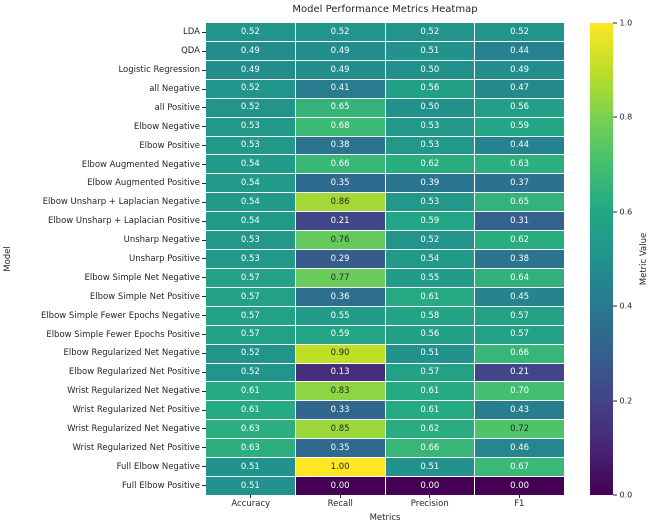  Describe the element at coordinates (622, 23) in the screenshot. I see `colorbar-tick: 1.0` at that location.